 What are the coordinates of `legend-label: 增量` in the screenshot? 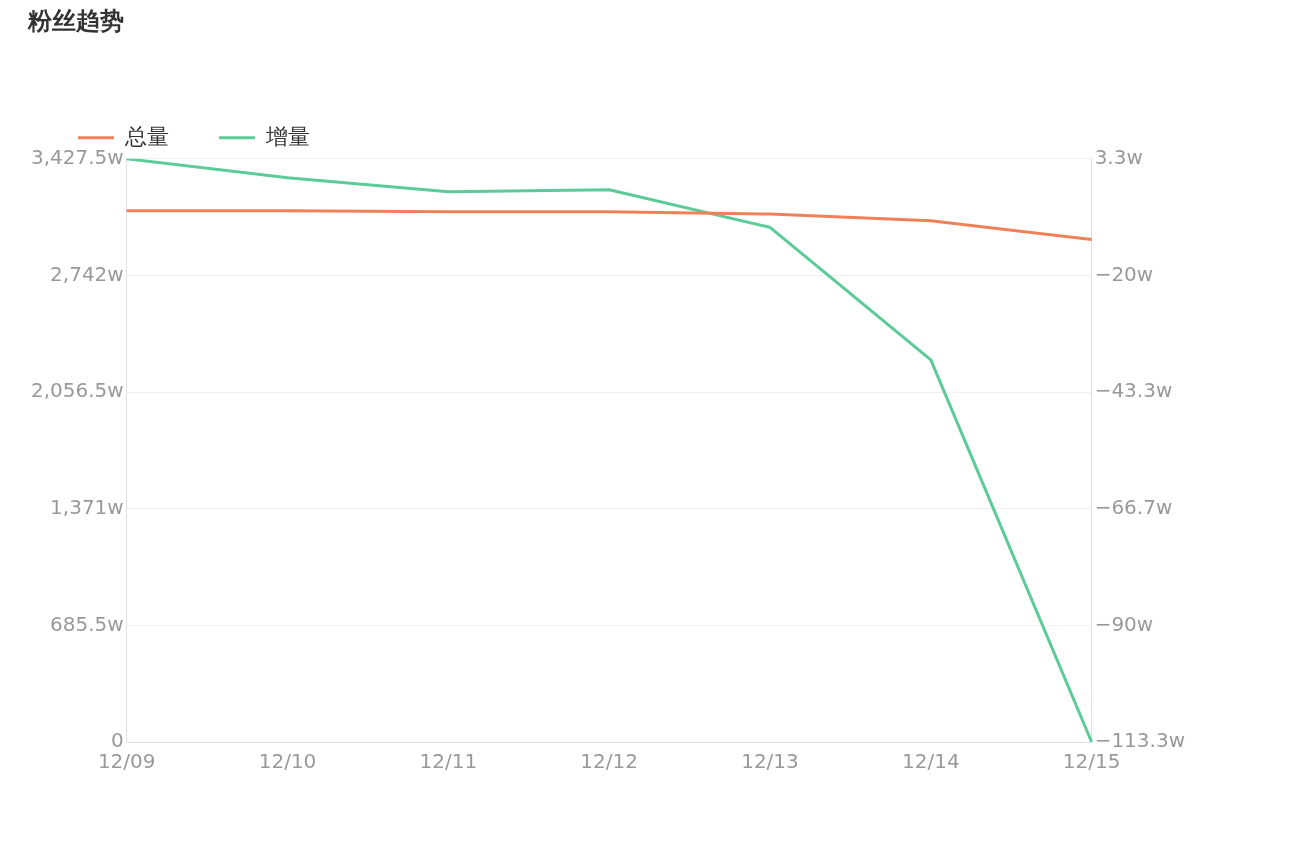 It's located at (287, 136).